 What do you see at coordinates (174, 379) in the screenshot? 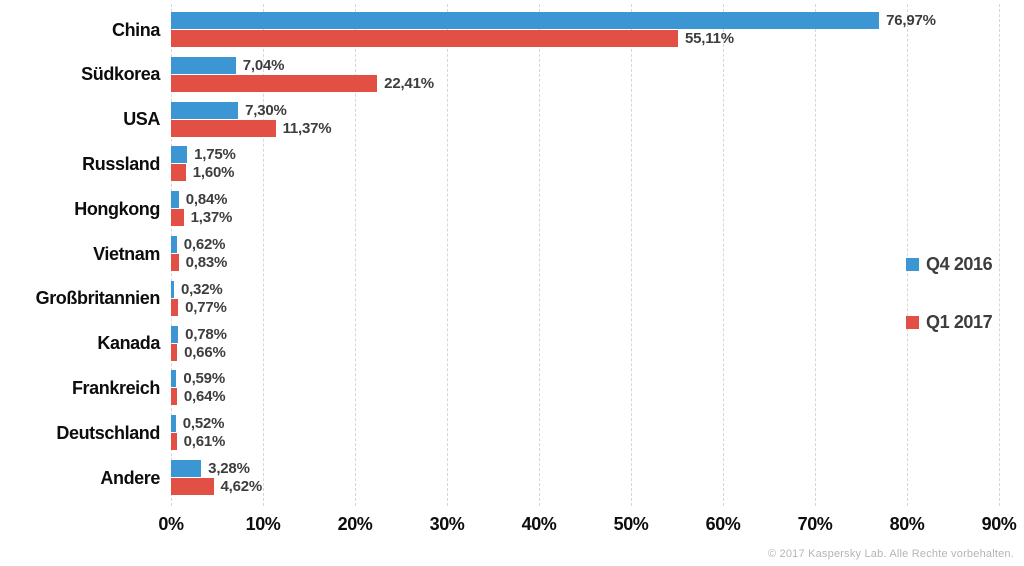
I see `bar-q4-2016-frankreich` at bounding box center [174, 379].